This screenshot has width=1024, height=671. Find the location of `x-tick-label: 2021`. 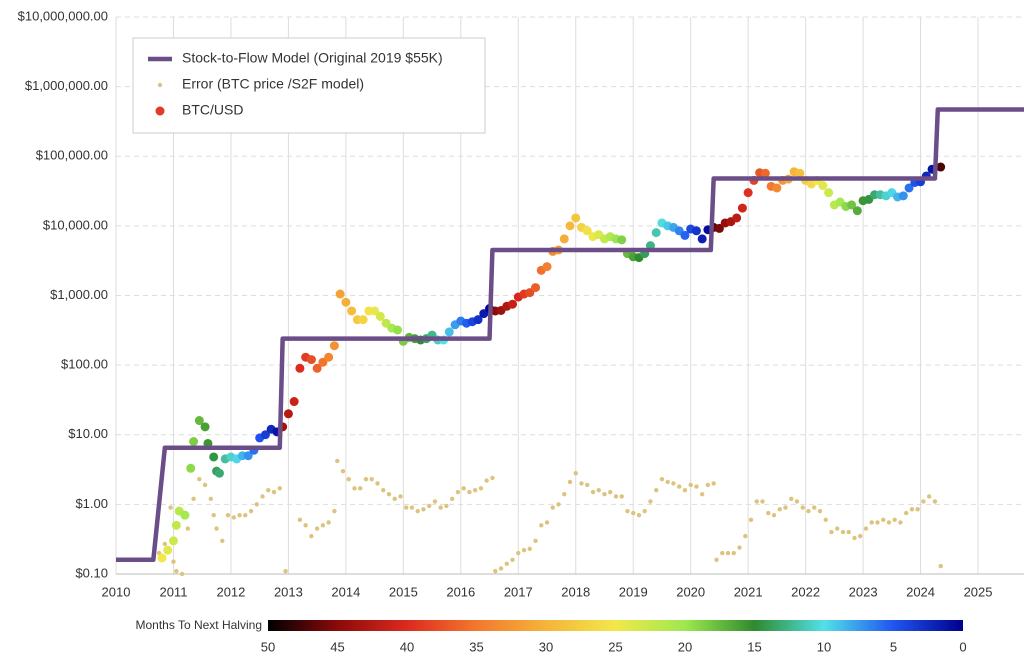

x-tick-label: 2021 is located at coordinates (748, 591).